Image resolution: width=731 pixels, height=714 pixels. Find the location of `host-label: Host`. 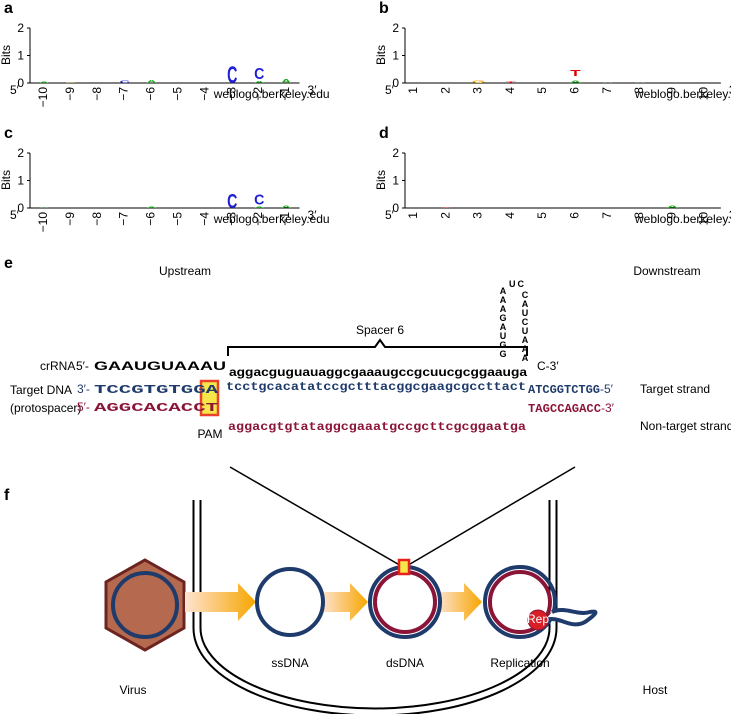

host-label: Host is located at coordinates (655, 690).